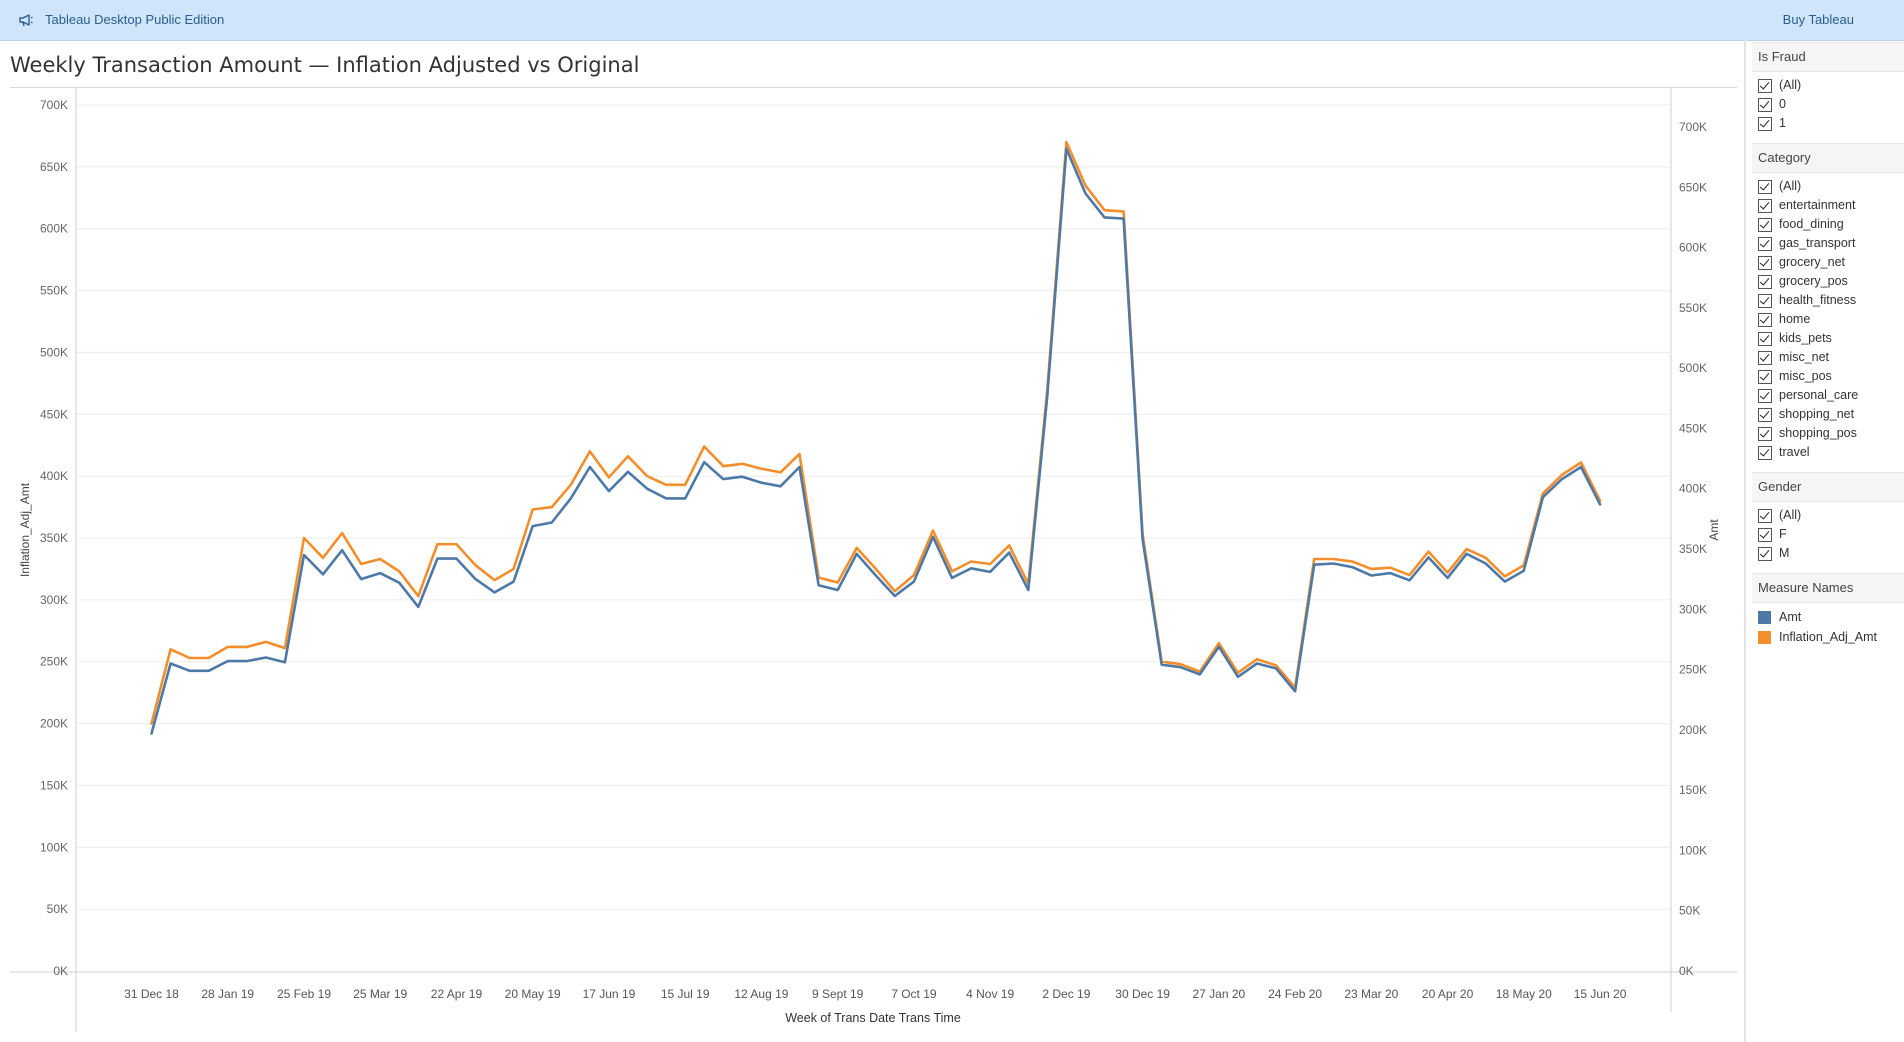 This screenshot has height=1042, width=1904. What do you see at coordinates (60, 971) in the screenshot?
I see `y-tick-label: 0K` at bounding box center [60, 971].